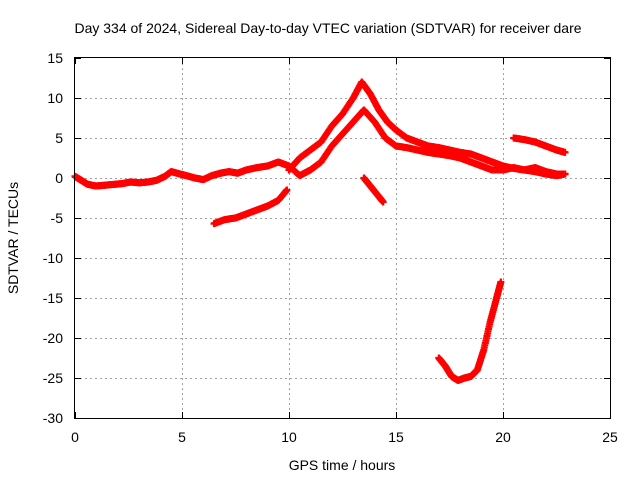  What do you see at coordinates (53, 378) in the screenshot?
I see `y-tick-label: -25` at bounding box center [53, 378].